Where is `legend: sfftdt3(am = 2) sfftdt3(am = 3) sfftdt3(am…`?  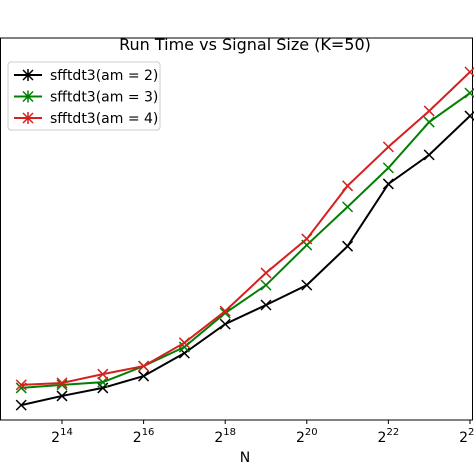 legend: sfftdt3(am = 2) sfftdt3(am = 3) sfftdt3(am… is located at coordinates (84, 96).